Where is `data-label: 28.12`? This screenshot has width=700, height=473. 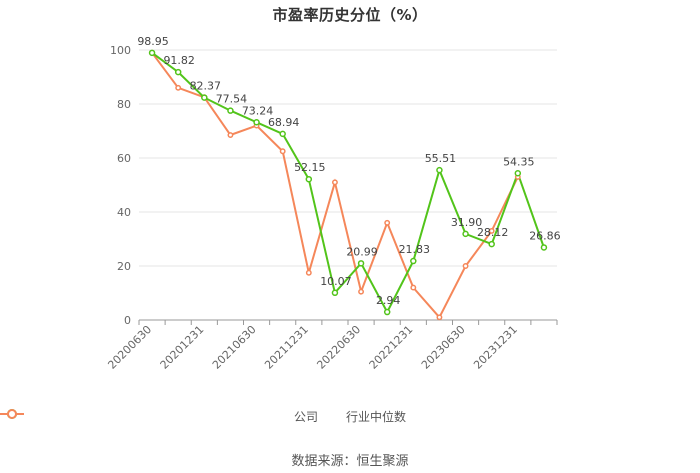
data-label: 28.12 is located at coordinates (493, 232).